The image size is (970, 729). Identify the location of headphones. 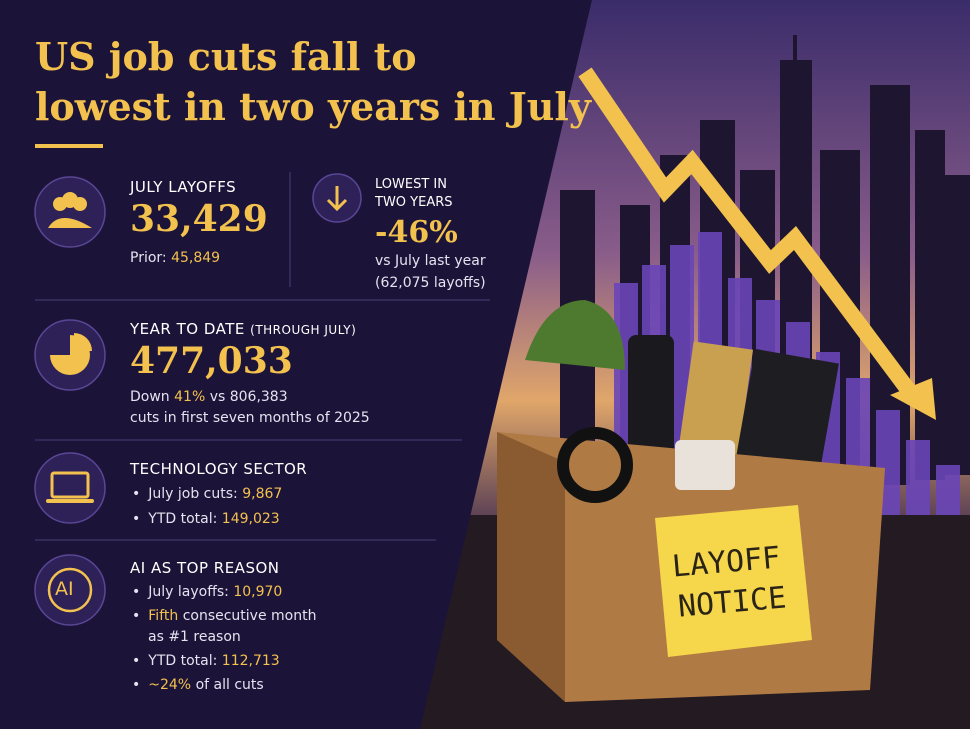
(595, 465).